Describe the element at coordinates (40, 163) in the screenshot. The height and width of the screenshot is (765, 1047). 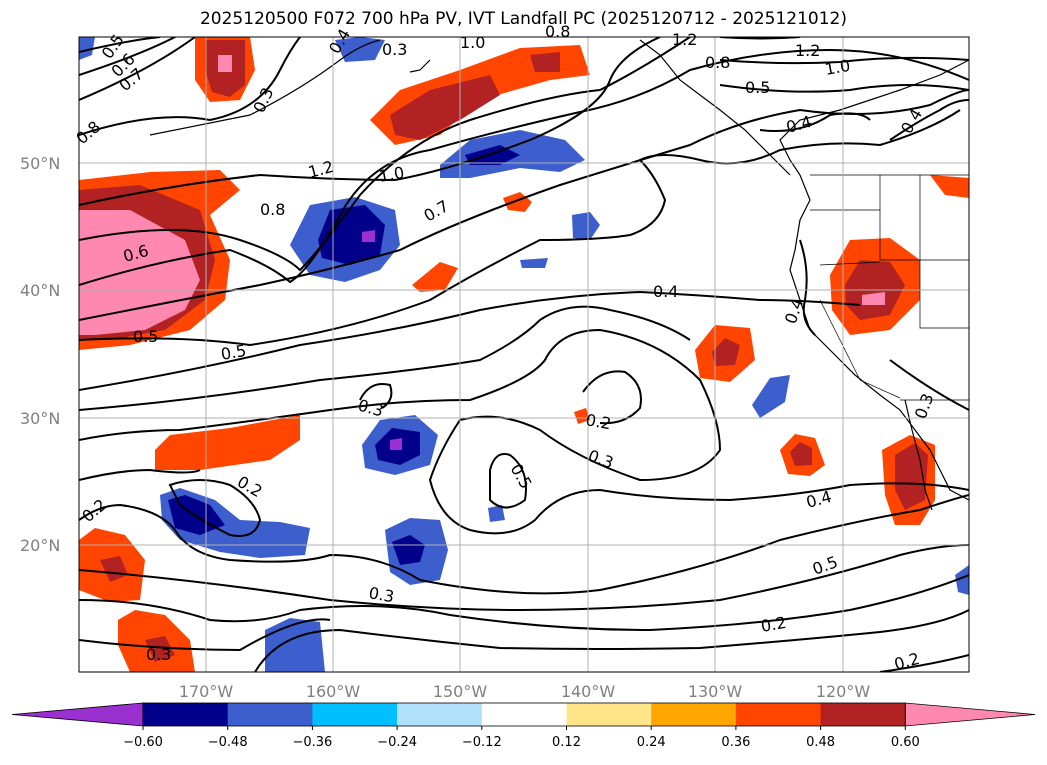
I see `lat-label: 50°N` at that location.